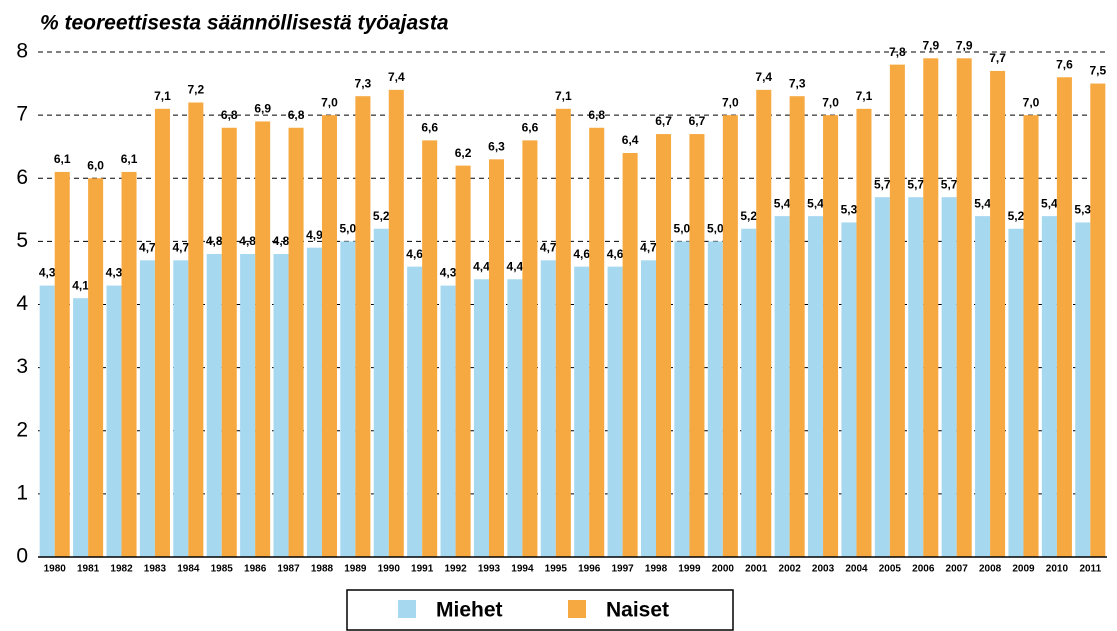  Describe the element at coordinates (697, 121) in the screenshot. I see `data-label: 6,7` at that location.